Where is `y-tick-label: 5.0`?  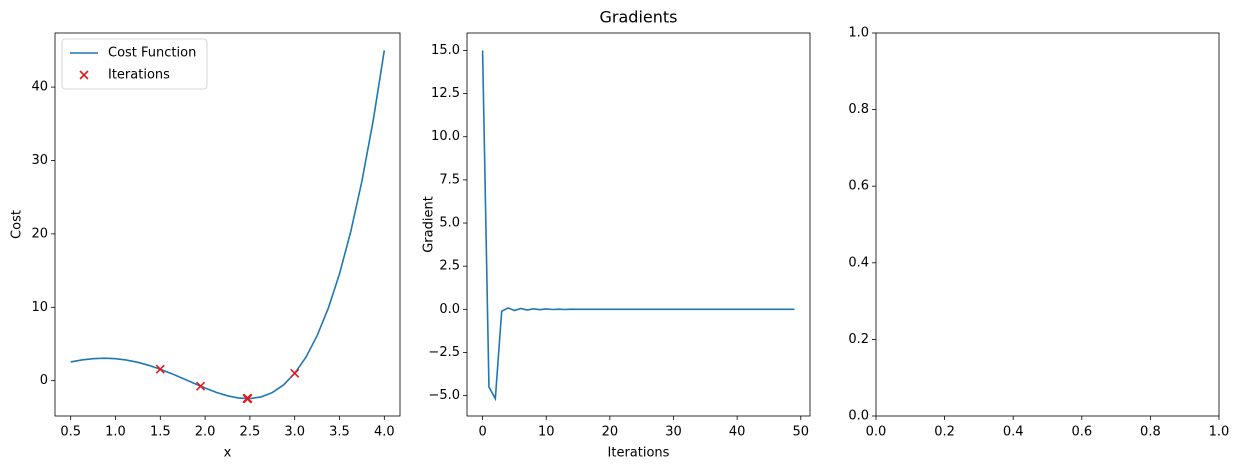
y-tick-label: 5.0 is located at coordinates (449, 223).